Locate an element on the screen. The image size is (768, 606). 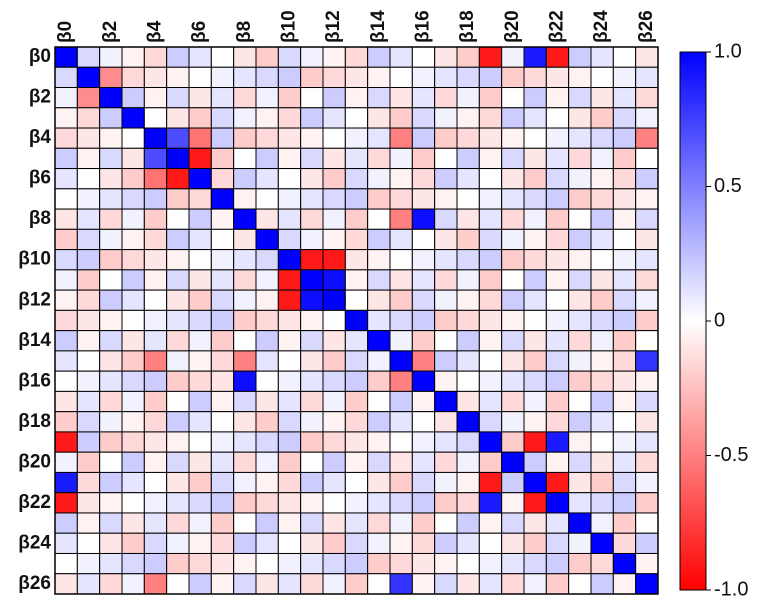
x-tick-label: β26 is located at coordinates (646, 26).